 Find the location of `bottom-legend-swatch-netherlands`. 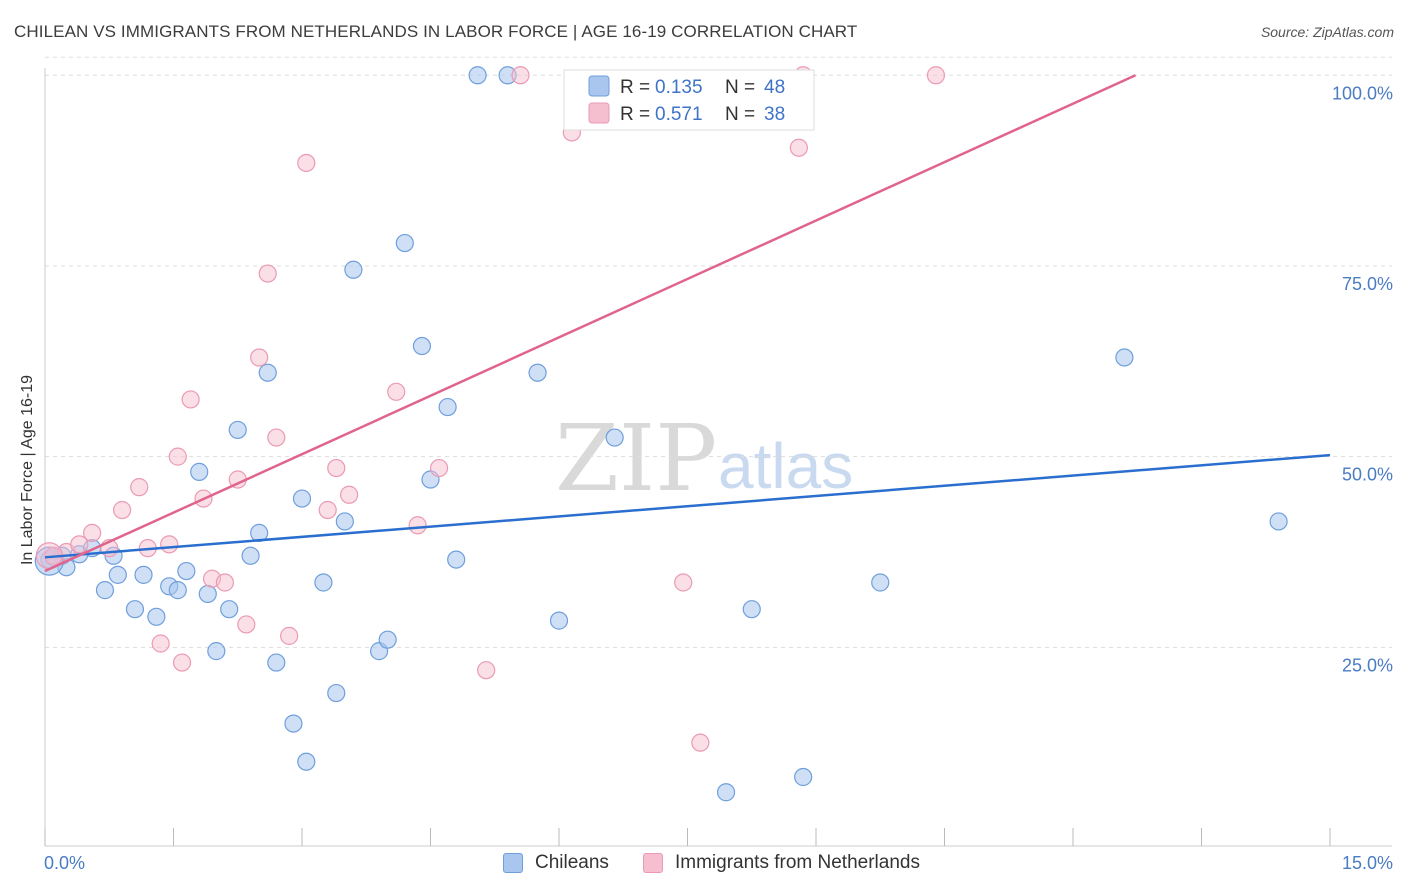

bottom-legend-swatch-netherlands is located at coordinates (653, 863).